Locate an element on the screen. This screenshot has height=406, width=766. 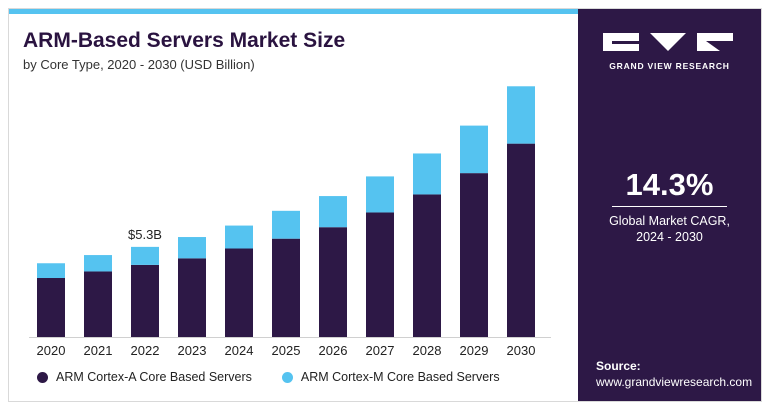
cagr-label: Global Market CAGR, 2024 - 2030 is located at coordinates (669, 229).